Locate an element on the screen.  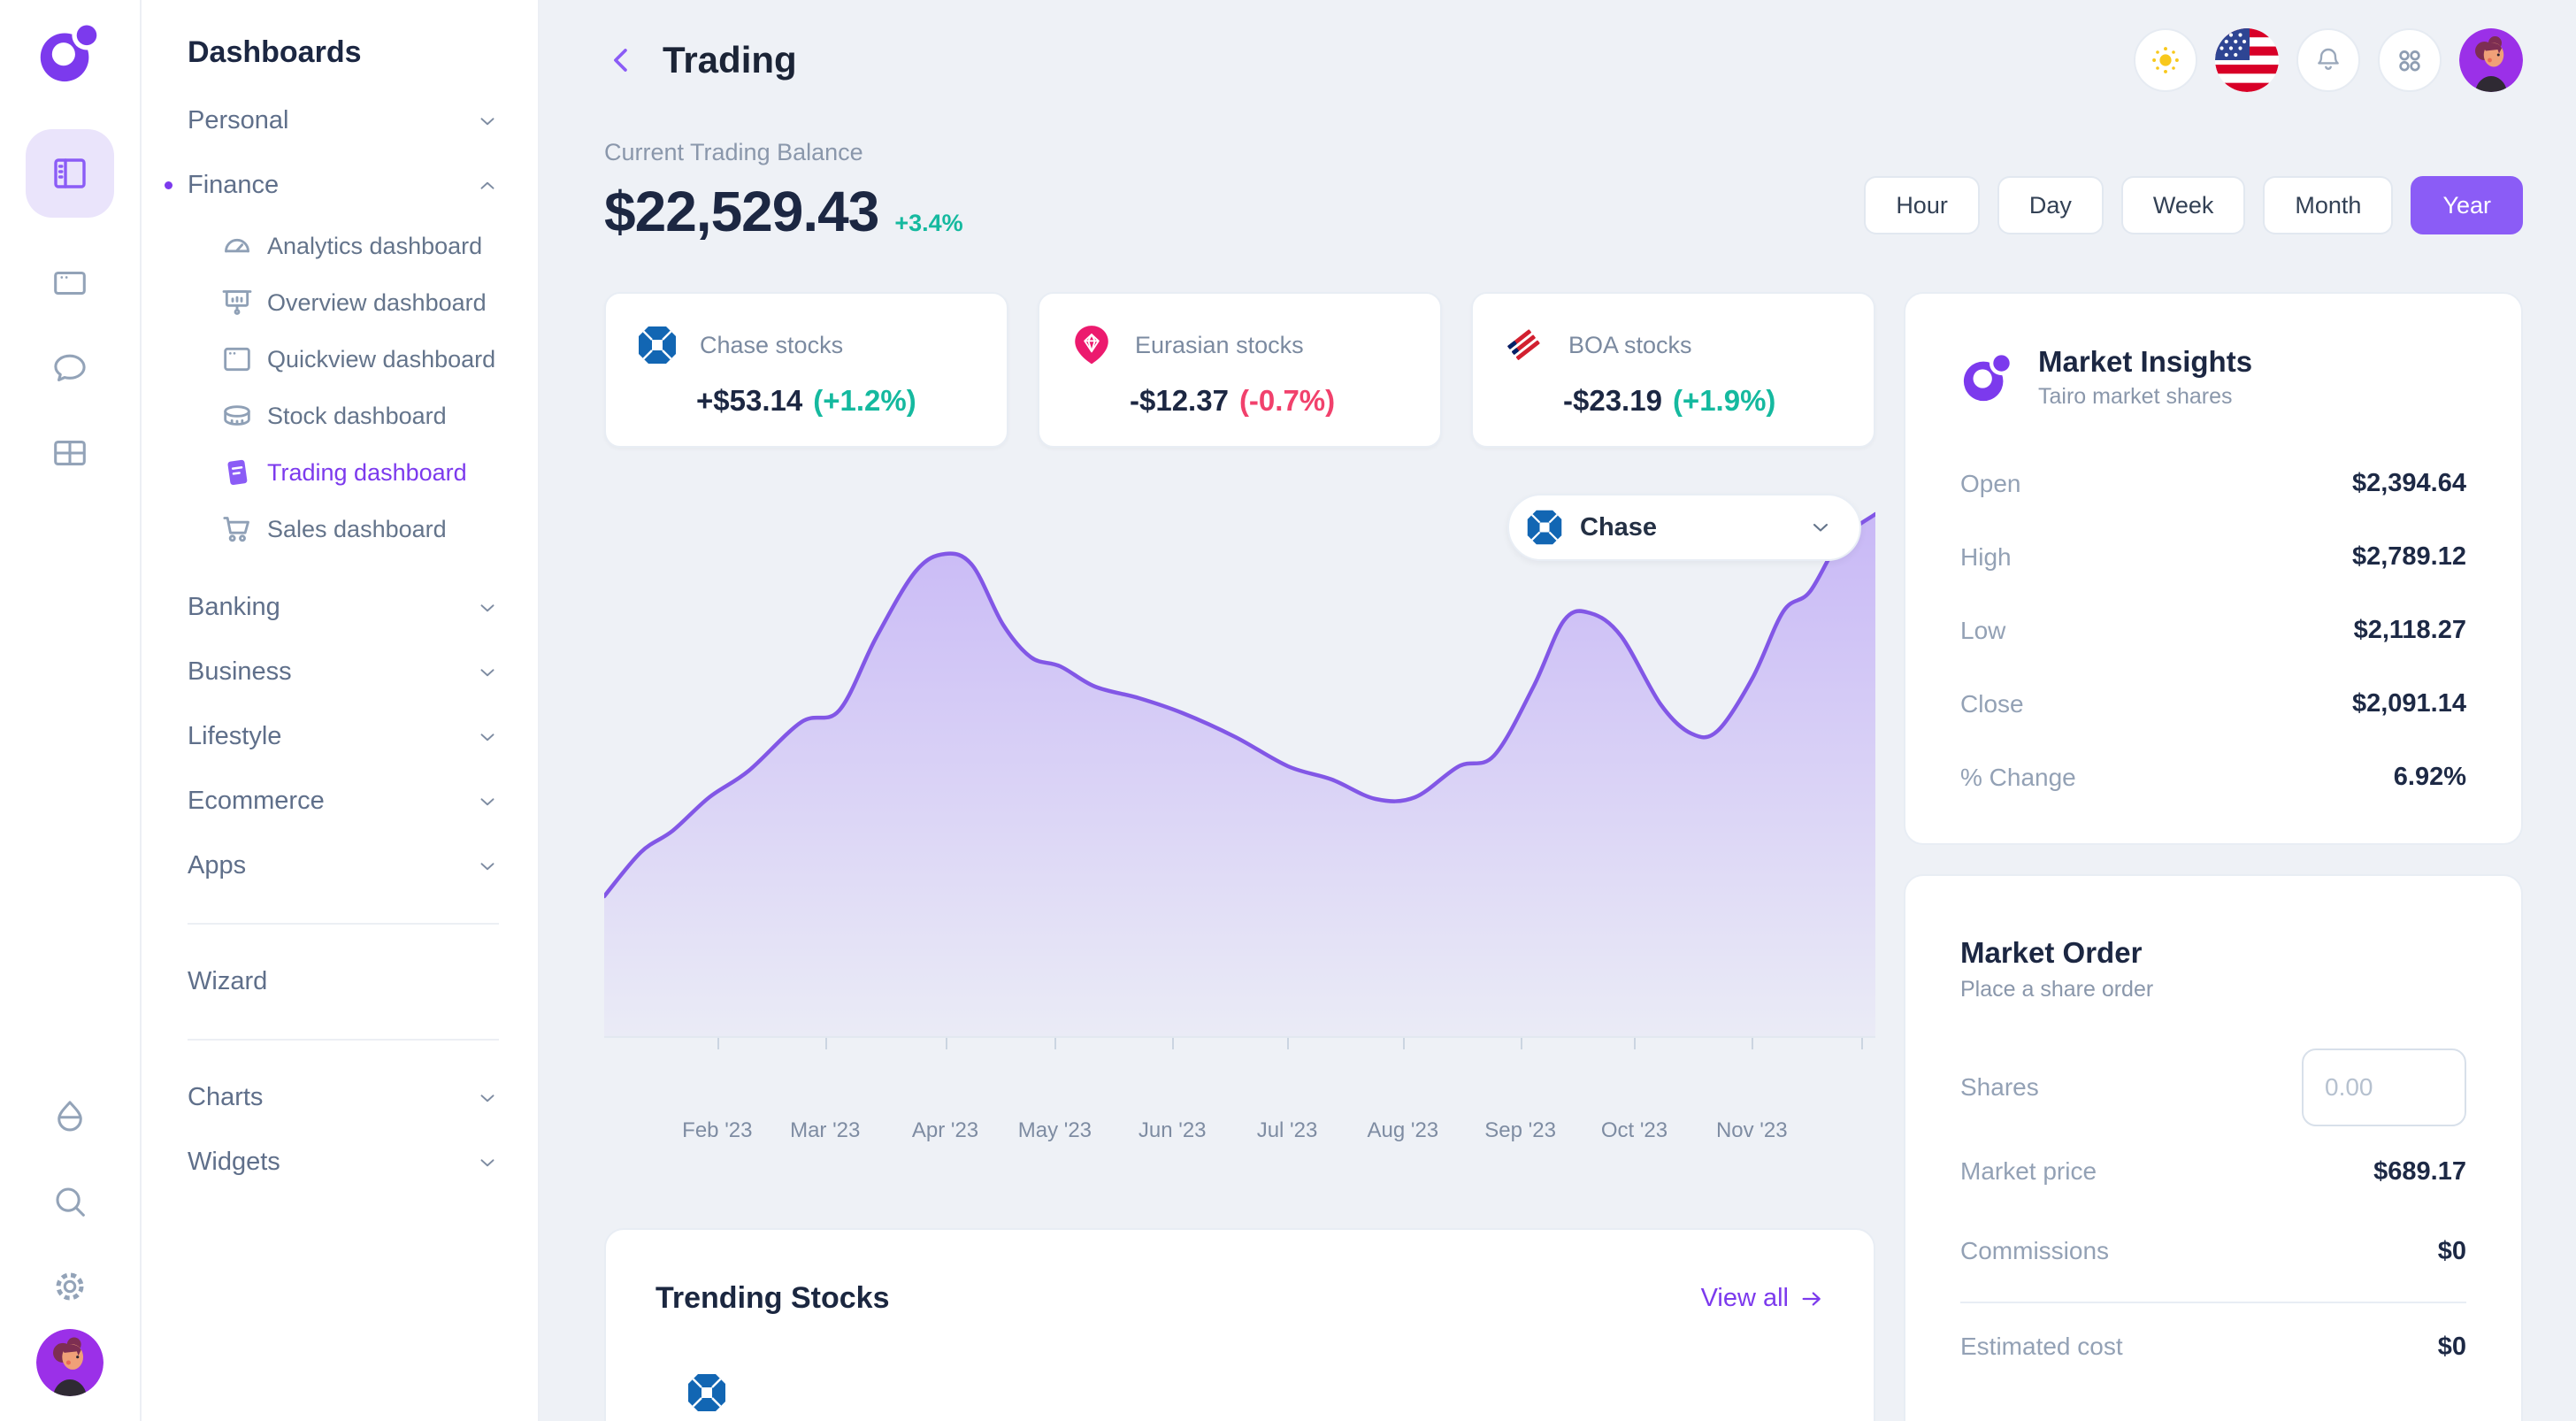
range-week-button: Week is located at coordinates (2183, 205).